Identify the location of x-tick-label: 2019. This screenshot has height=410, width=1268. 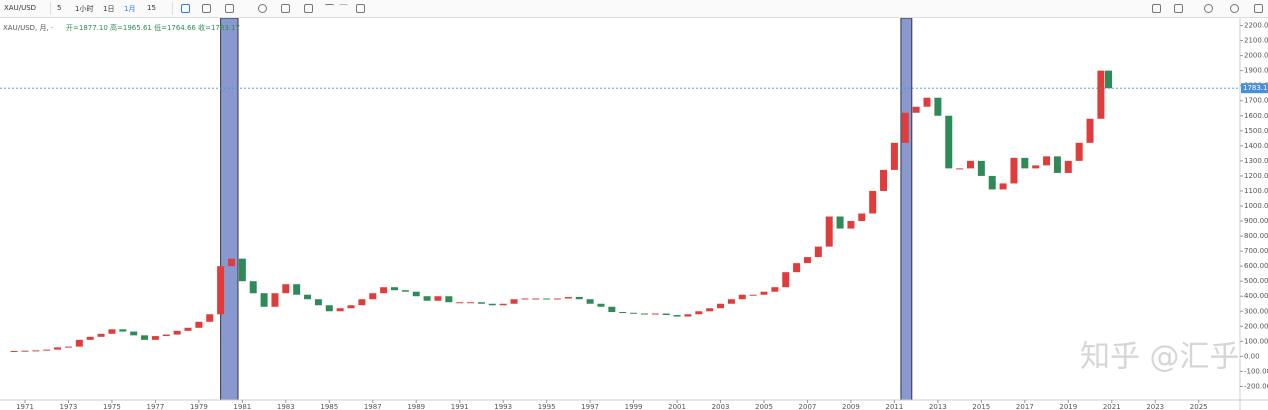
(1068, 406).